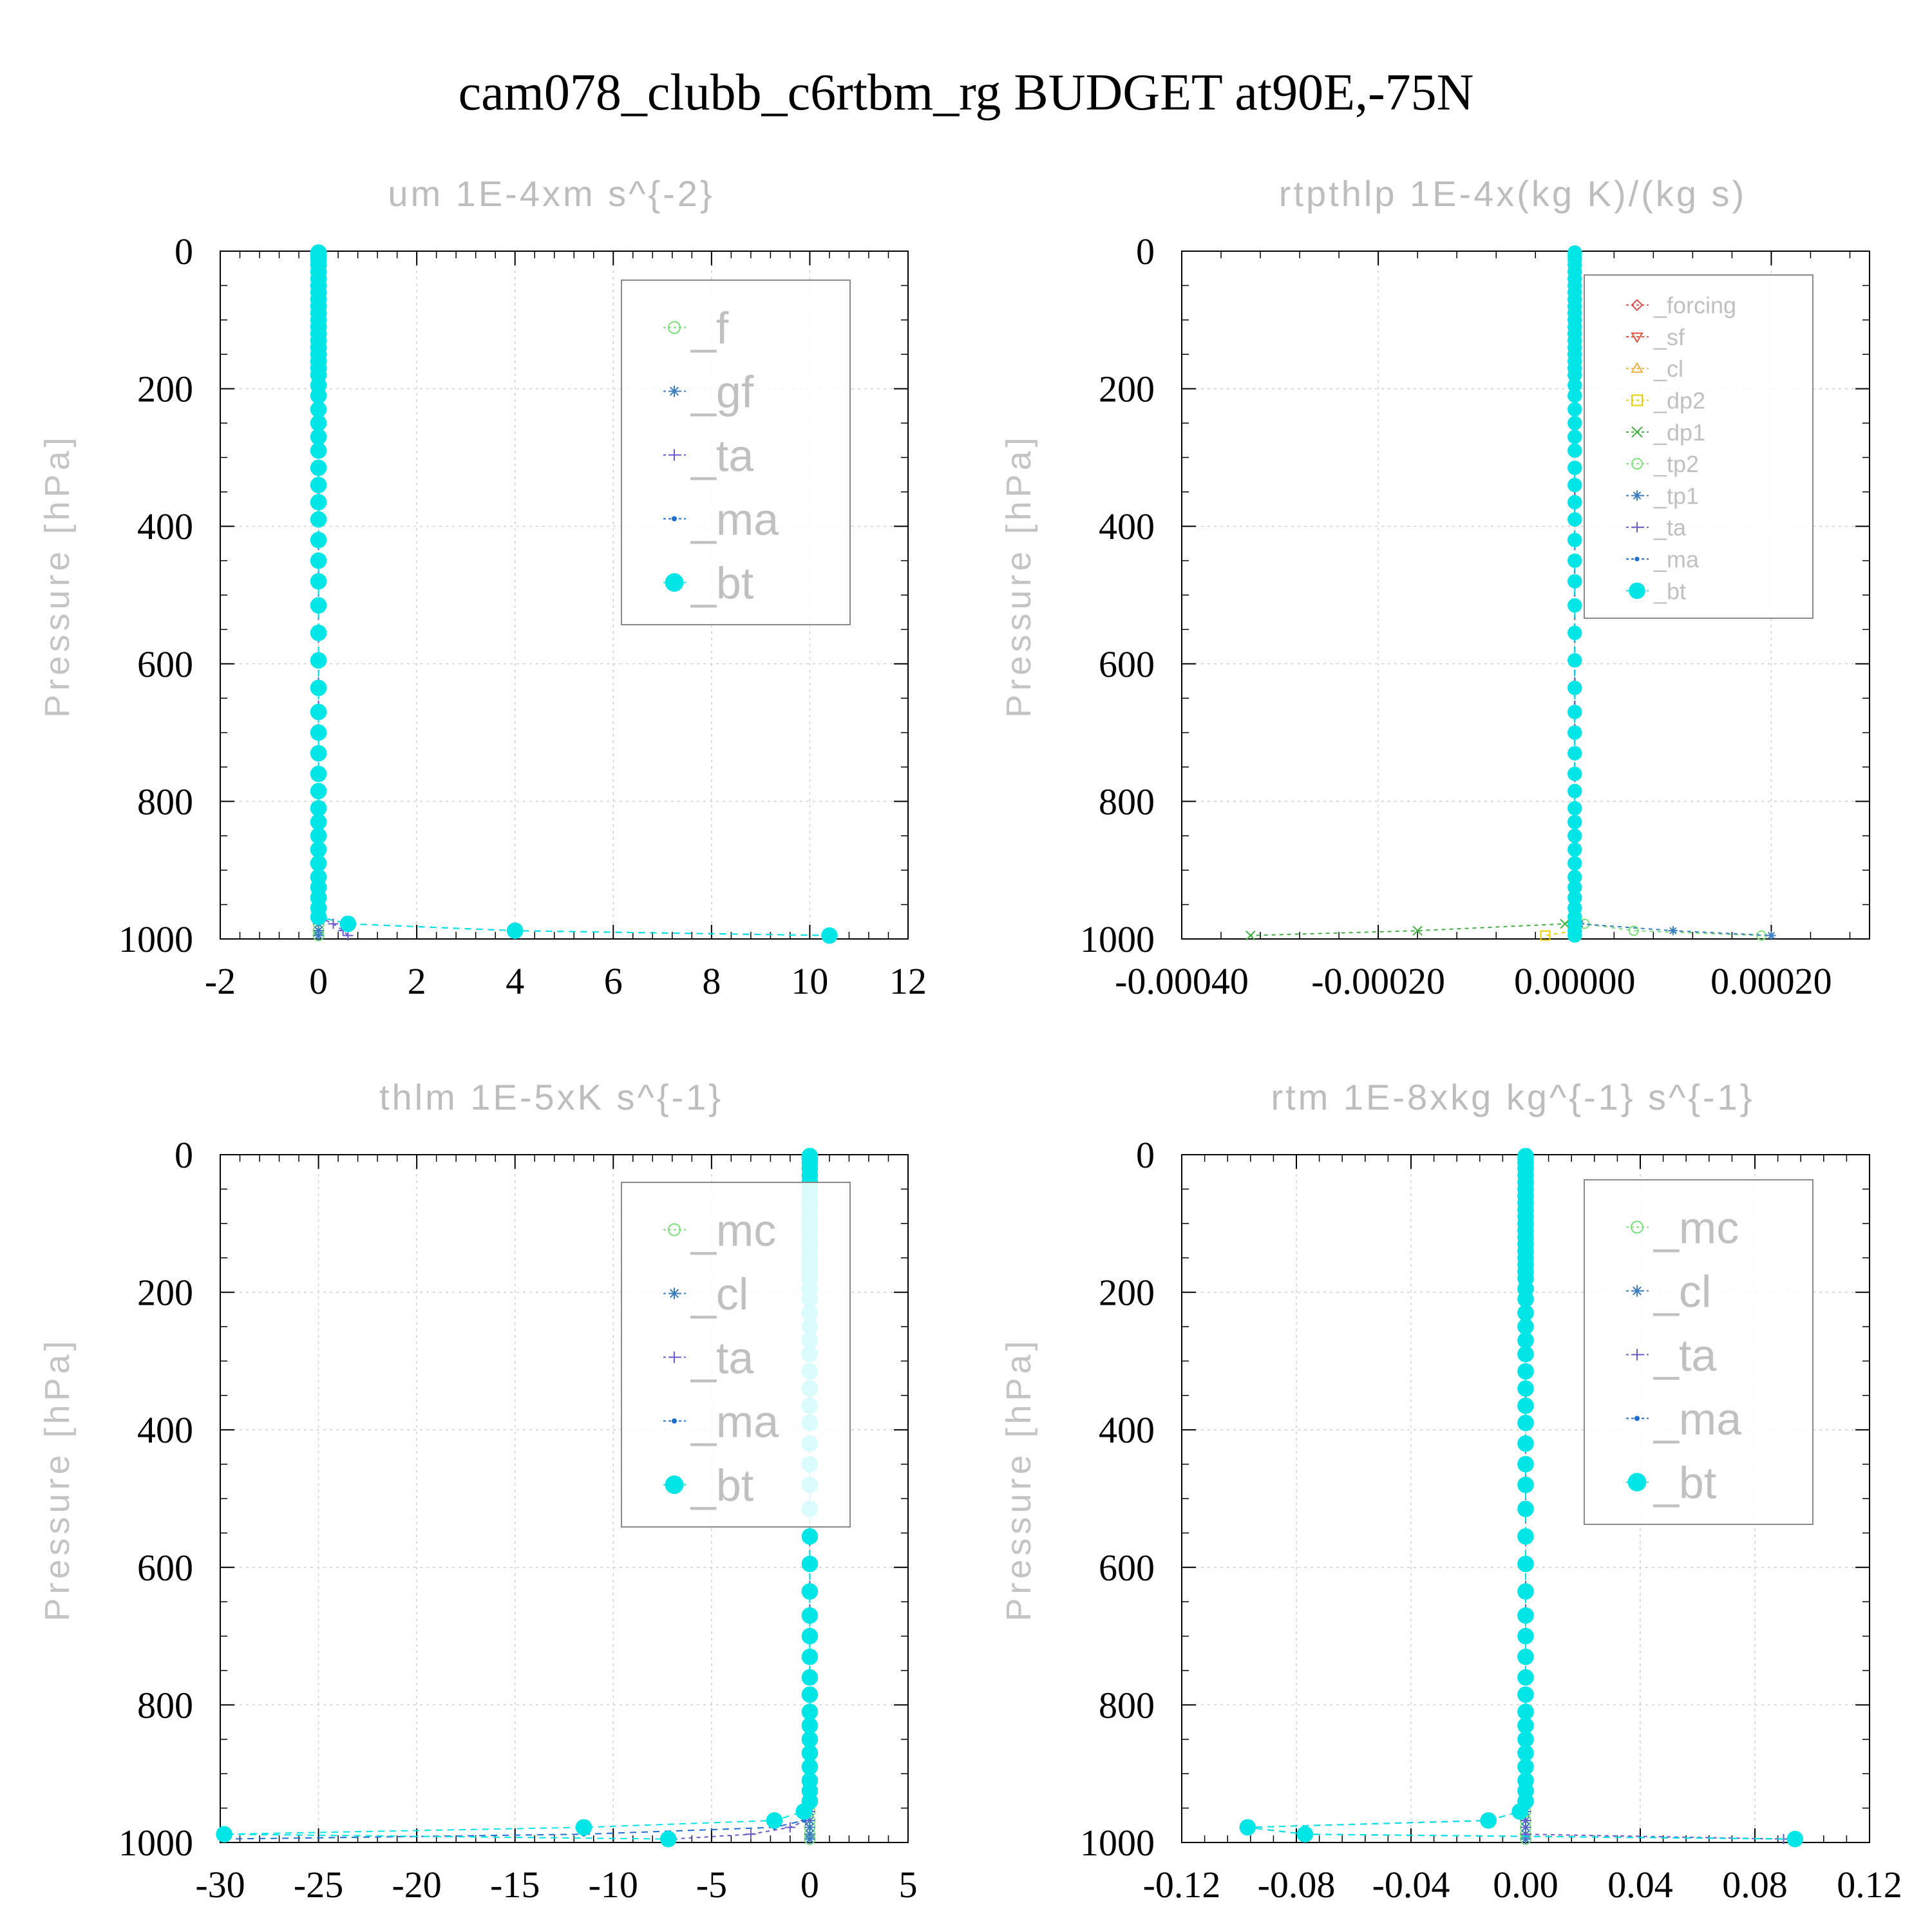 The height and width of the screenshot is (1932, 1932). I want to click on x-tick-label: -0.04, so click(1411, 1885).